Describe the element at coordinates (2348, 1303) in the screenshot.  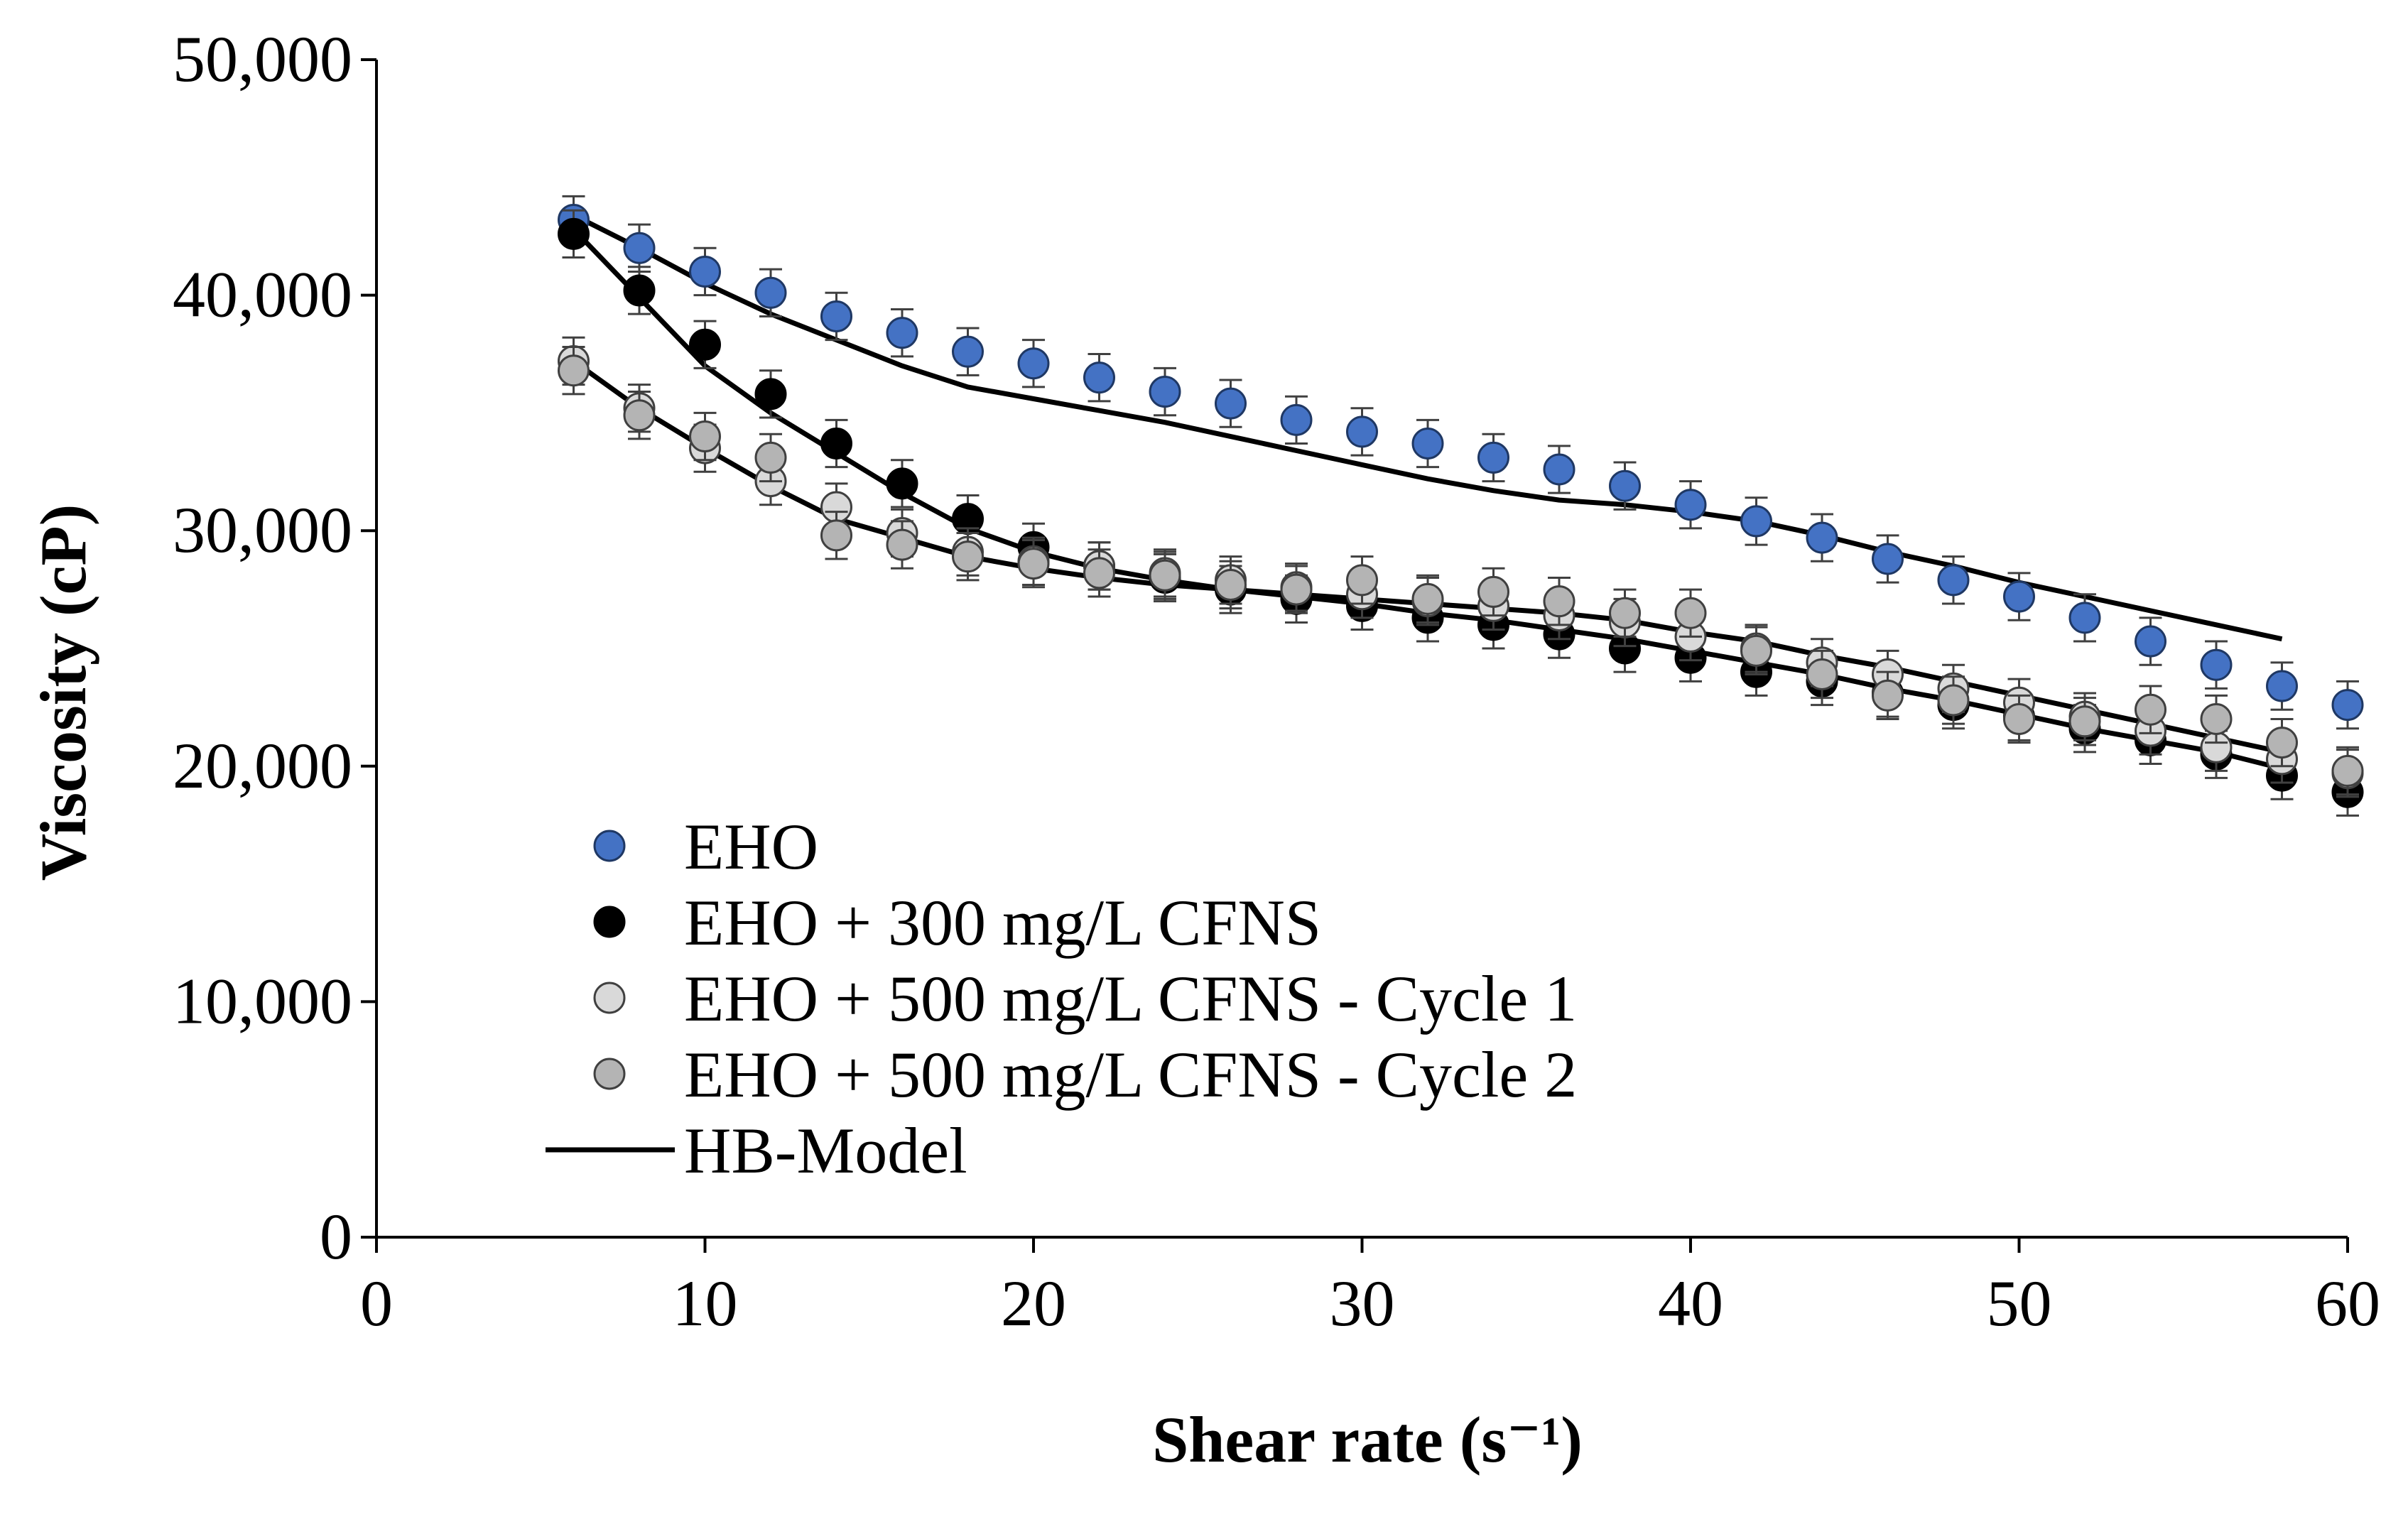
I see `x-tick-label: 60` at that location.